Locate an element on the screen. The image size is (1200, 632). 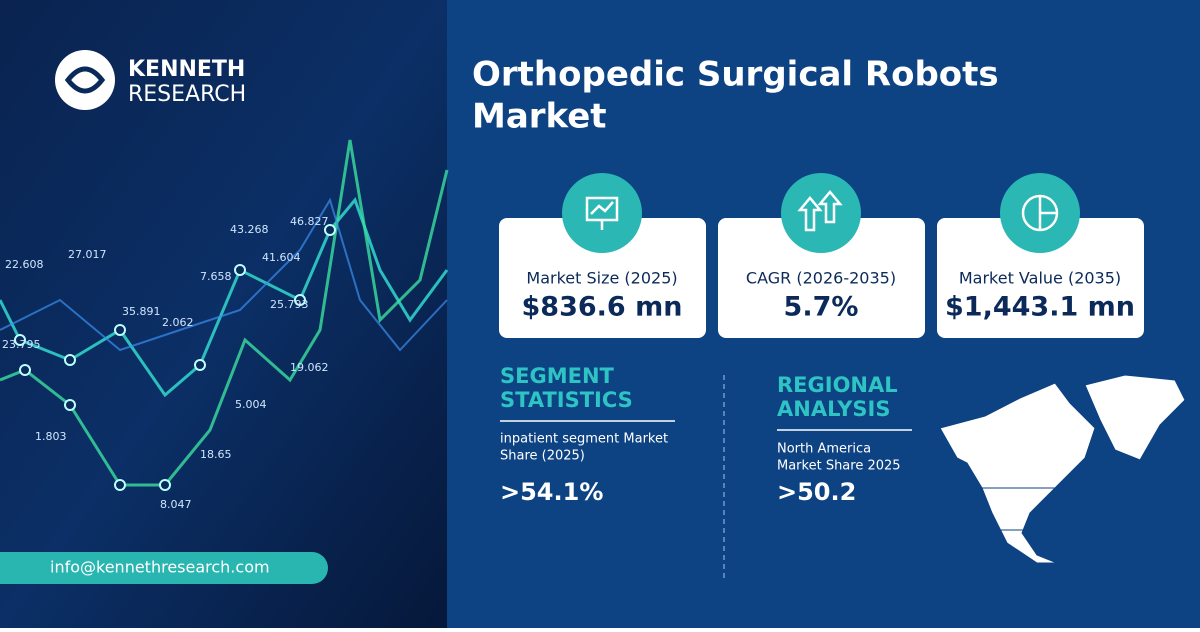
background-label: 22.608 is located at coordinates (24, 264).